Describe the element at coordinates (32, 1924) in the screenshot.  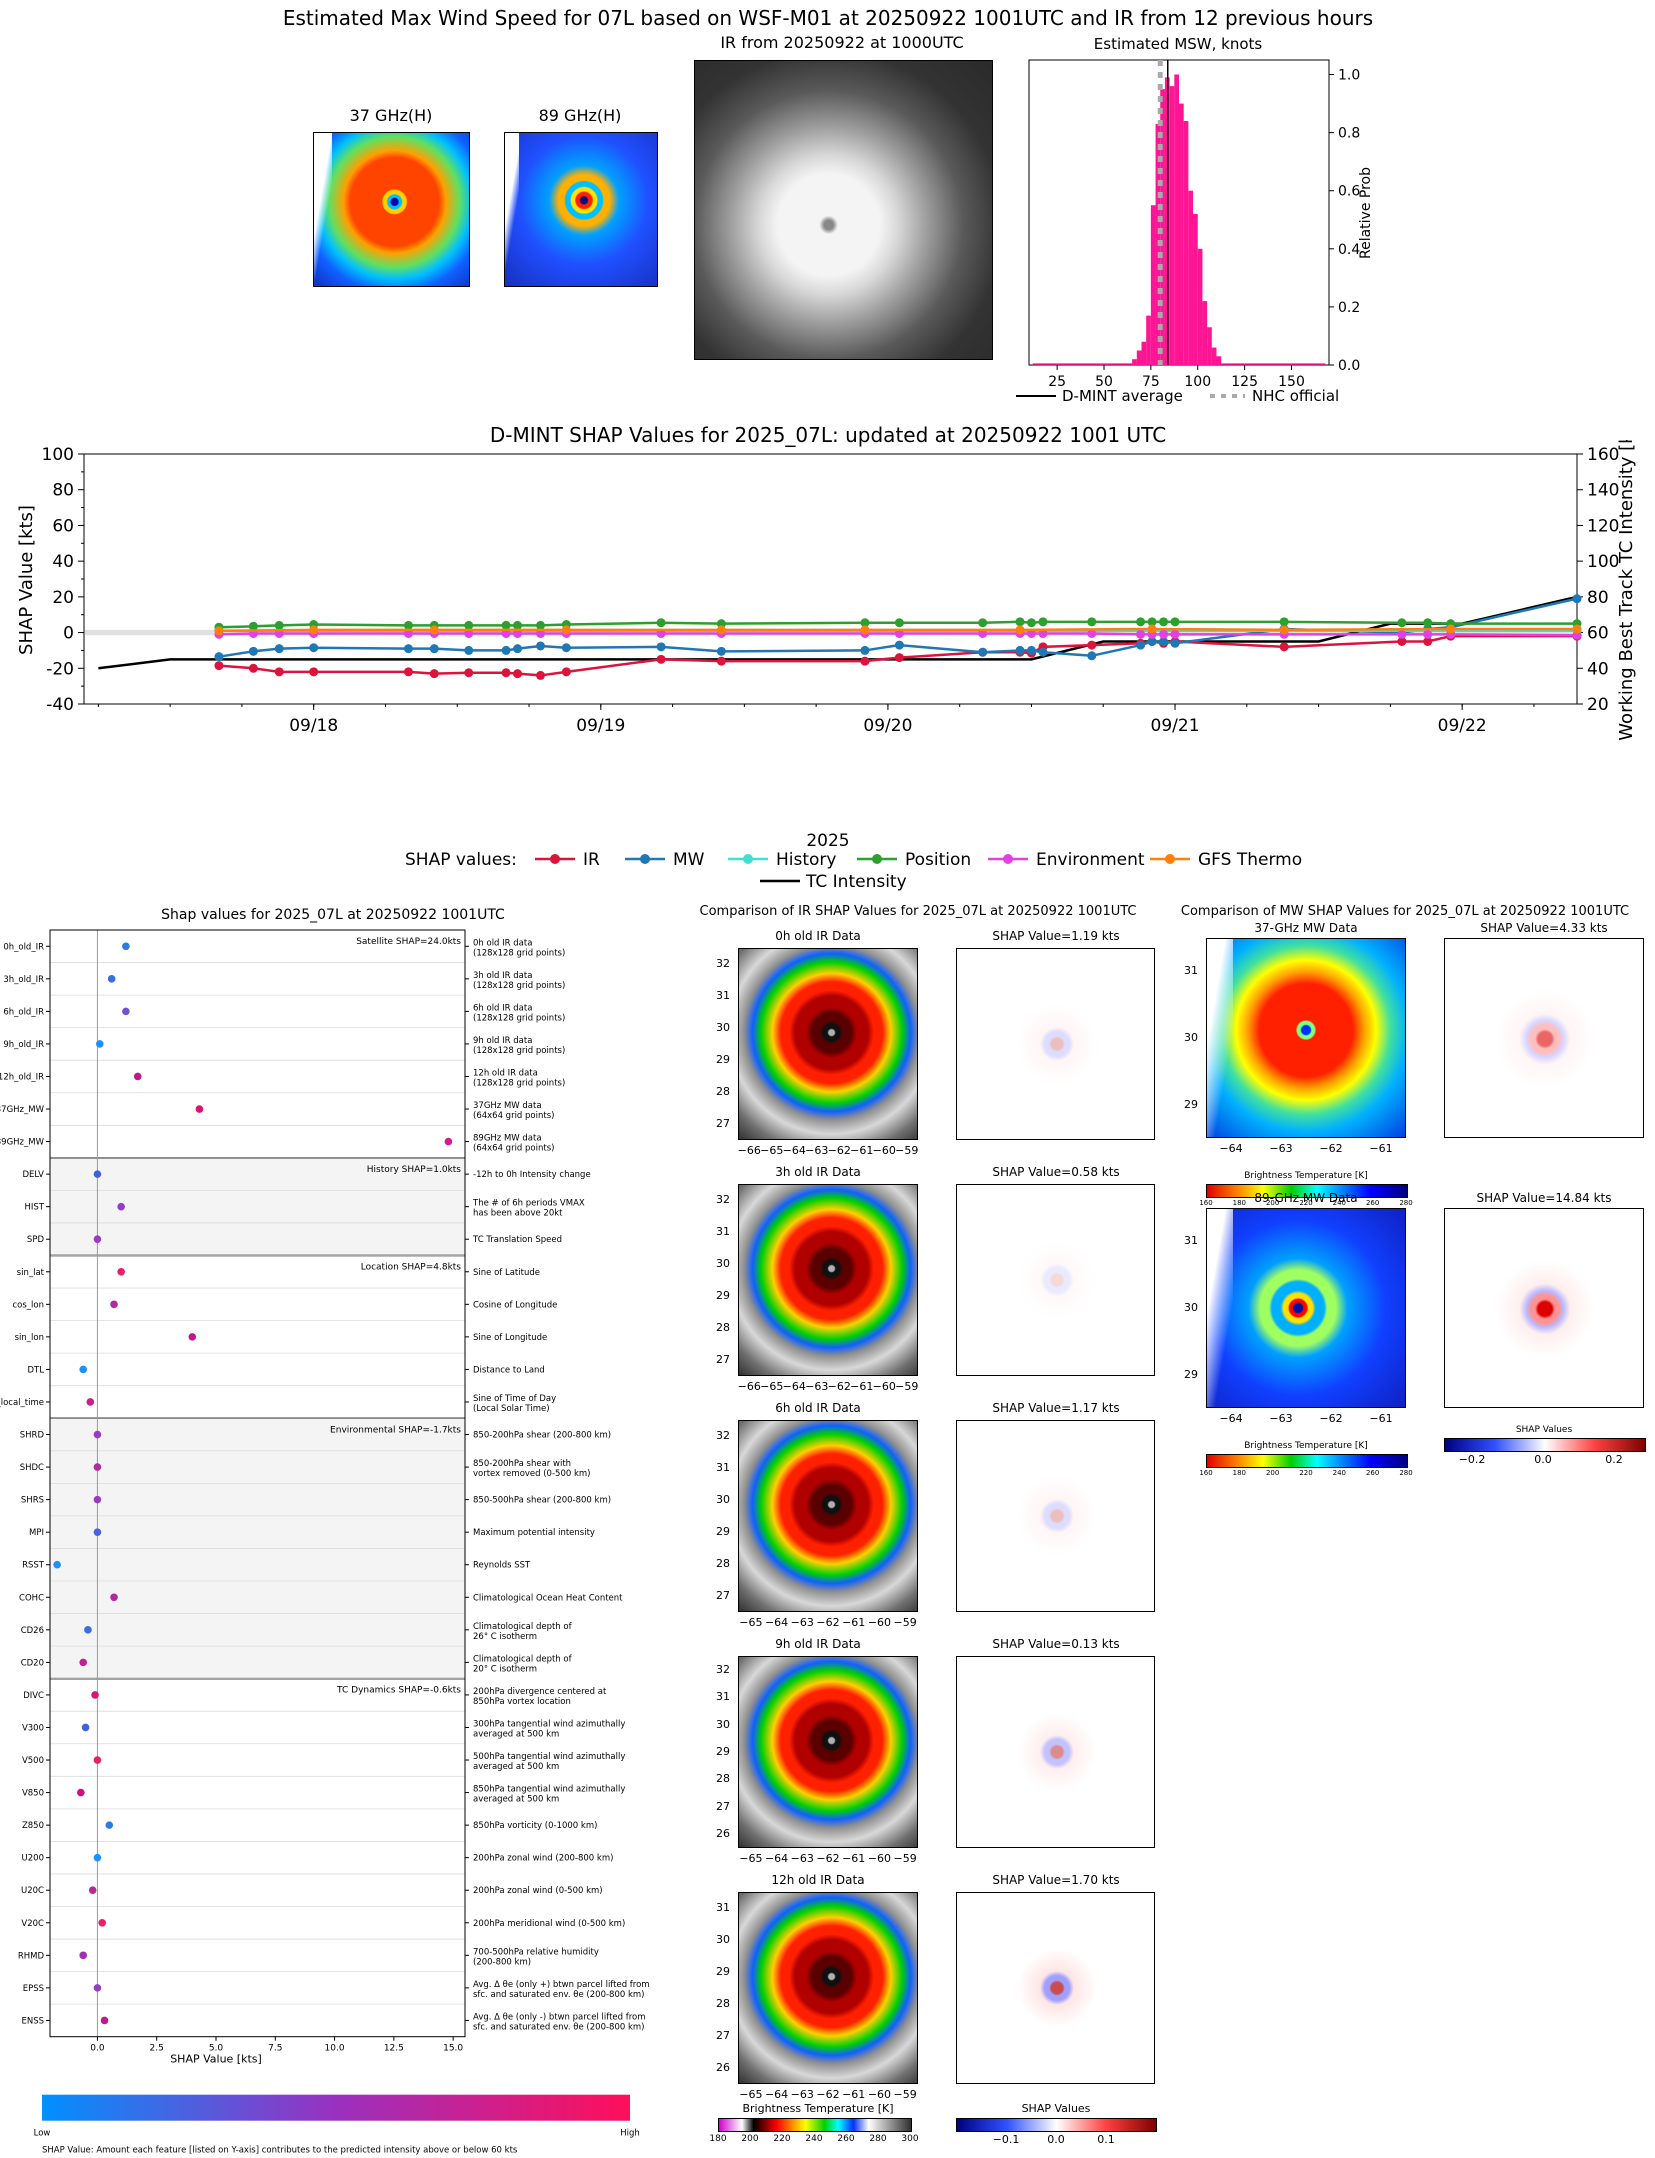
I see `feature-name: V20C` at that location.